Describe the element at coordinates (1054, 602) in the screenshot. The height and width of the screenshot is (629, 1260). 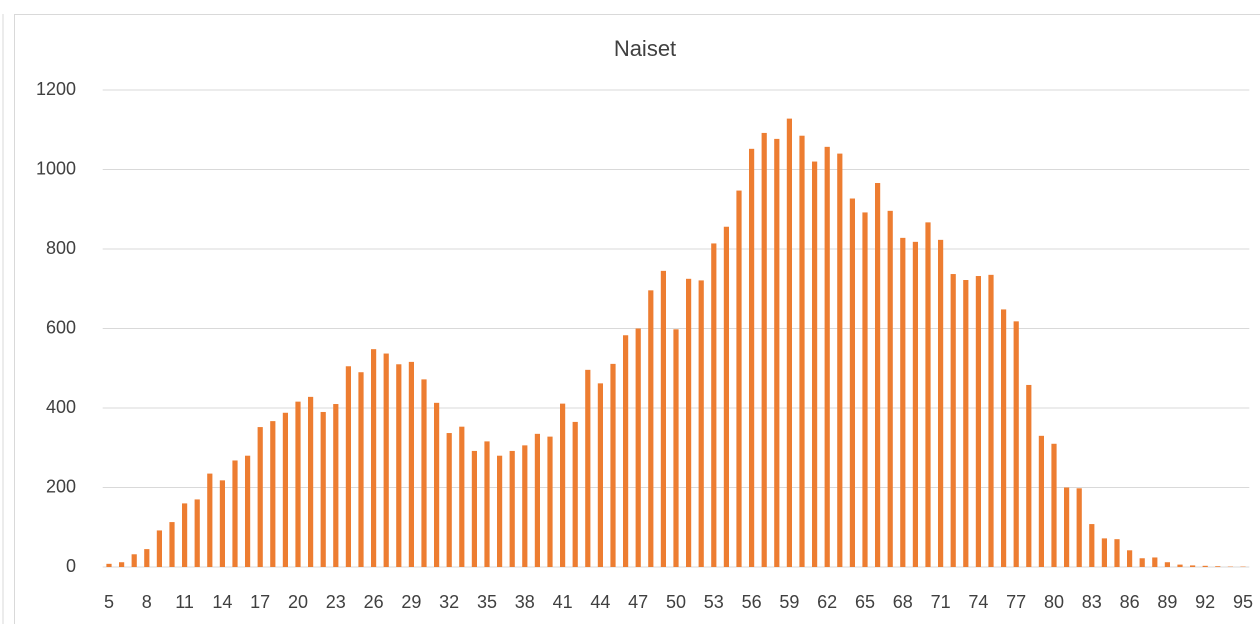
I see `x-tick-label: 80` at that location.